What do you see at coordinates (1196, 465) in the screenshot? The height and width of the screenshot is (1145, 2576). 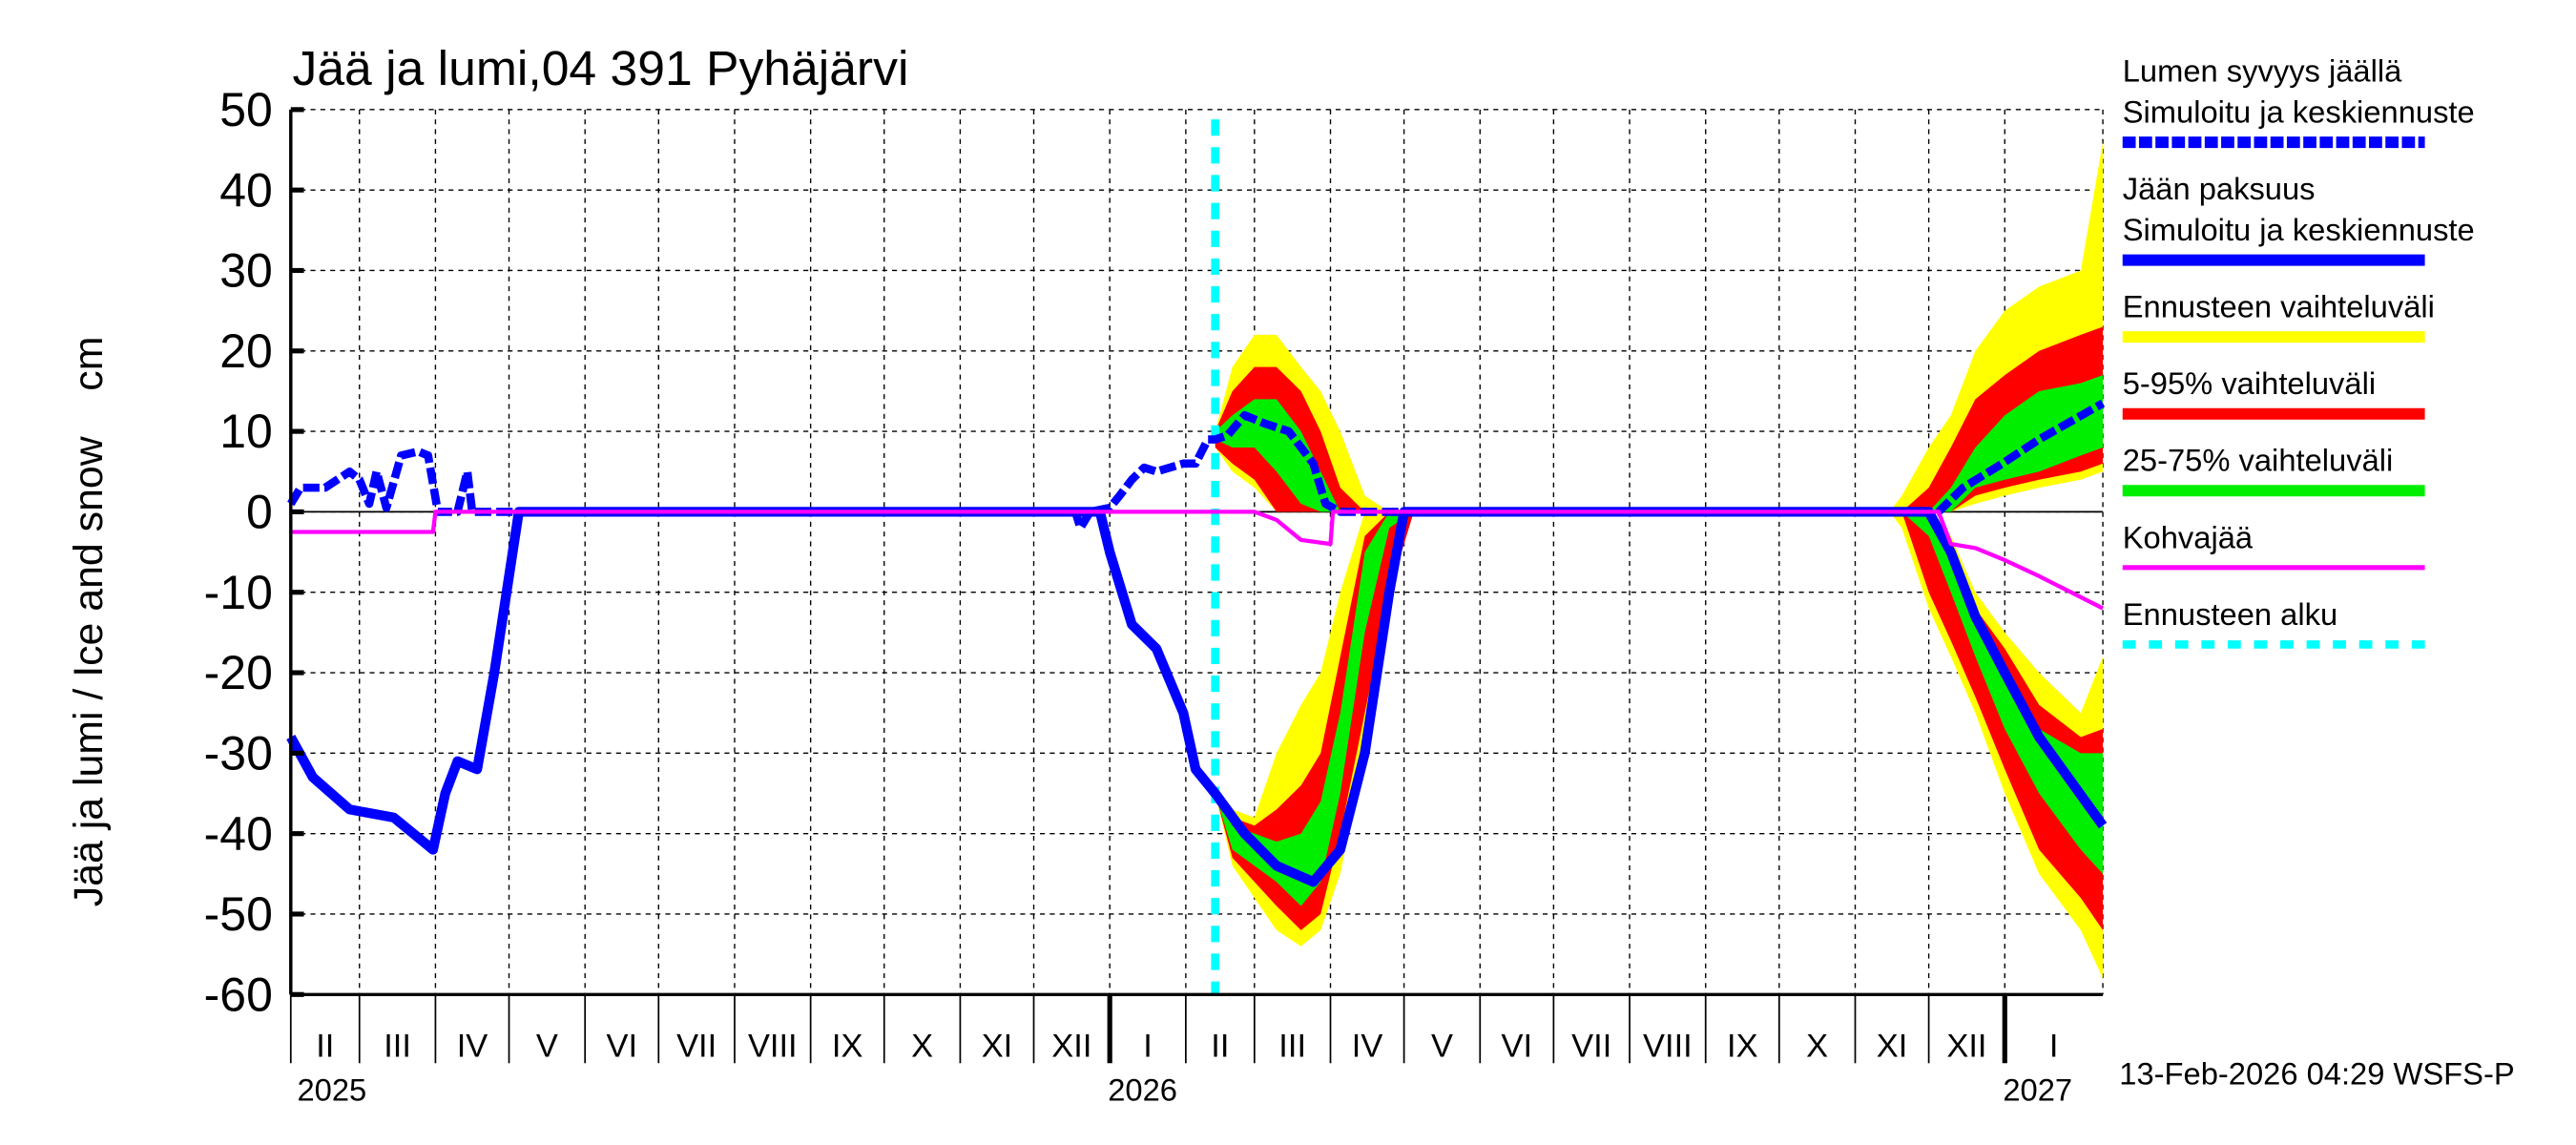 I see `snow-depth-line` at bounding box center [1196, 465].